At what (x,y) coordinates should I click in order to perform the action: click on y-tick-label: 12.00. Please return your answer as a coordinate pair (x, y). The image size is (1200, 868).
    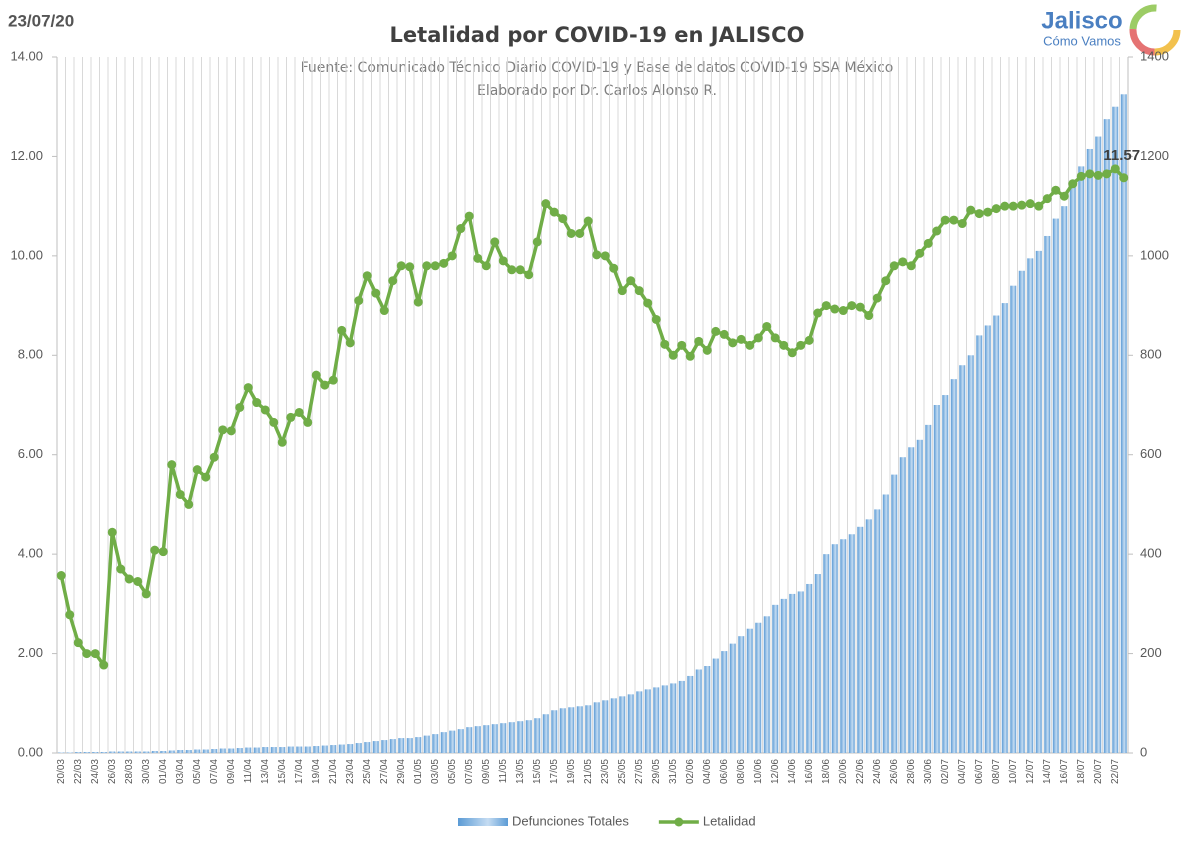
    Looking at the image, I should click on (26, 155).